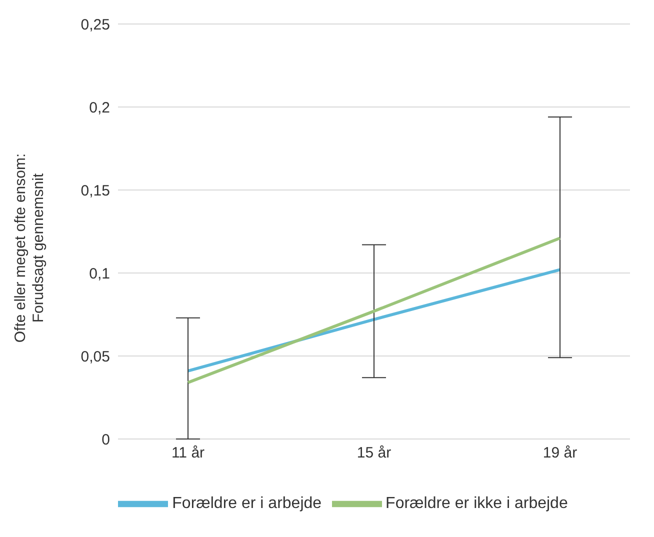  I want to click on y-tick-label: 0,15, so click(95, 191).